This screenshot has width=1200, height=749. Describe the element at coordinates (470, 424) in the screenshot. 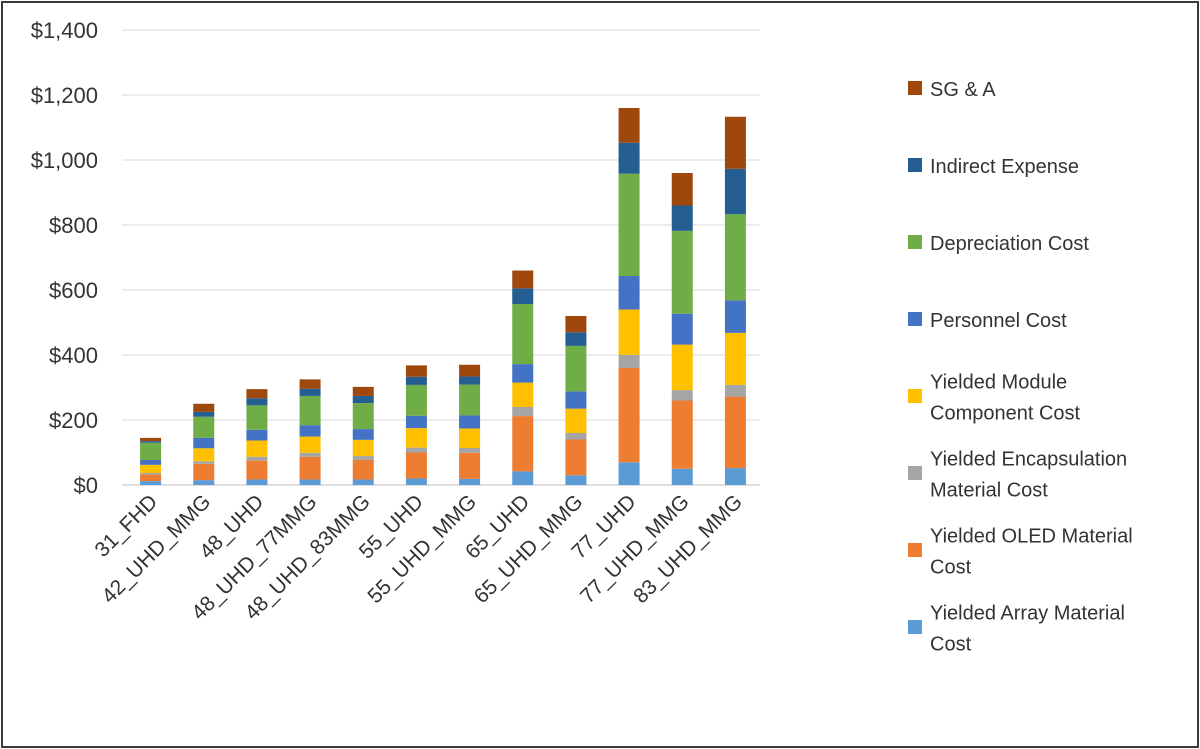

I see `bar-stack-55_uhd_mmg` at that location.